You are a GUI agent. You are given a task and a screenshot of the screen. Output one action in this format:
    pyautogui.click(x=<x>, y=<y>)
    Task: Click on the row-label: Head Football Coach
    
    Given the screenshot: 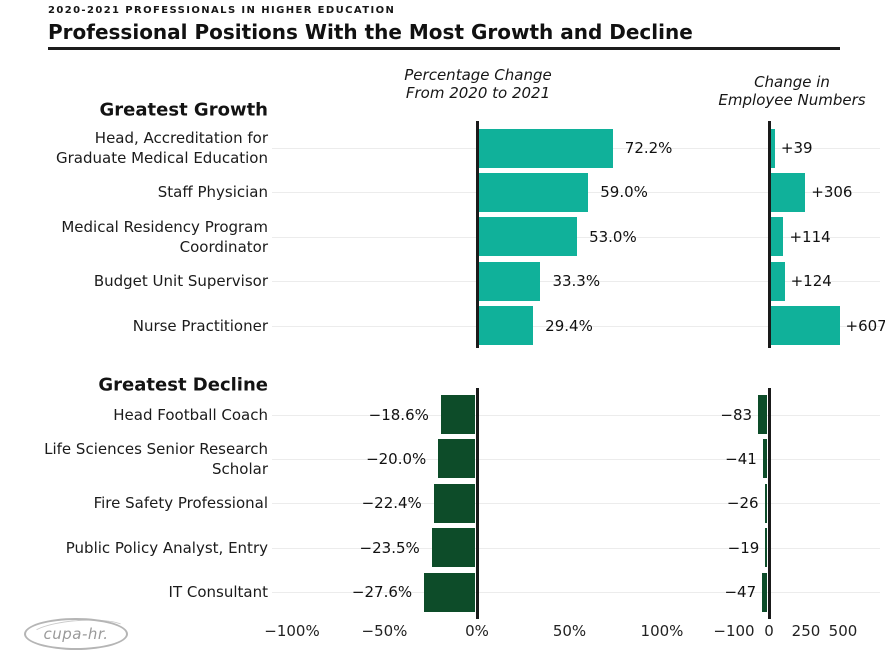 What is the action you would take?
    pyautogui.click(x=190, y=414)
    